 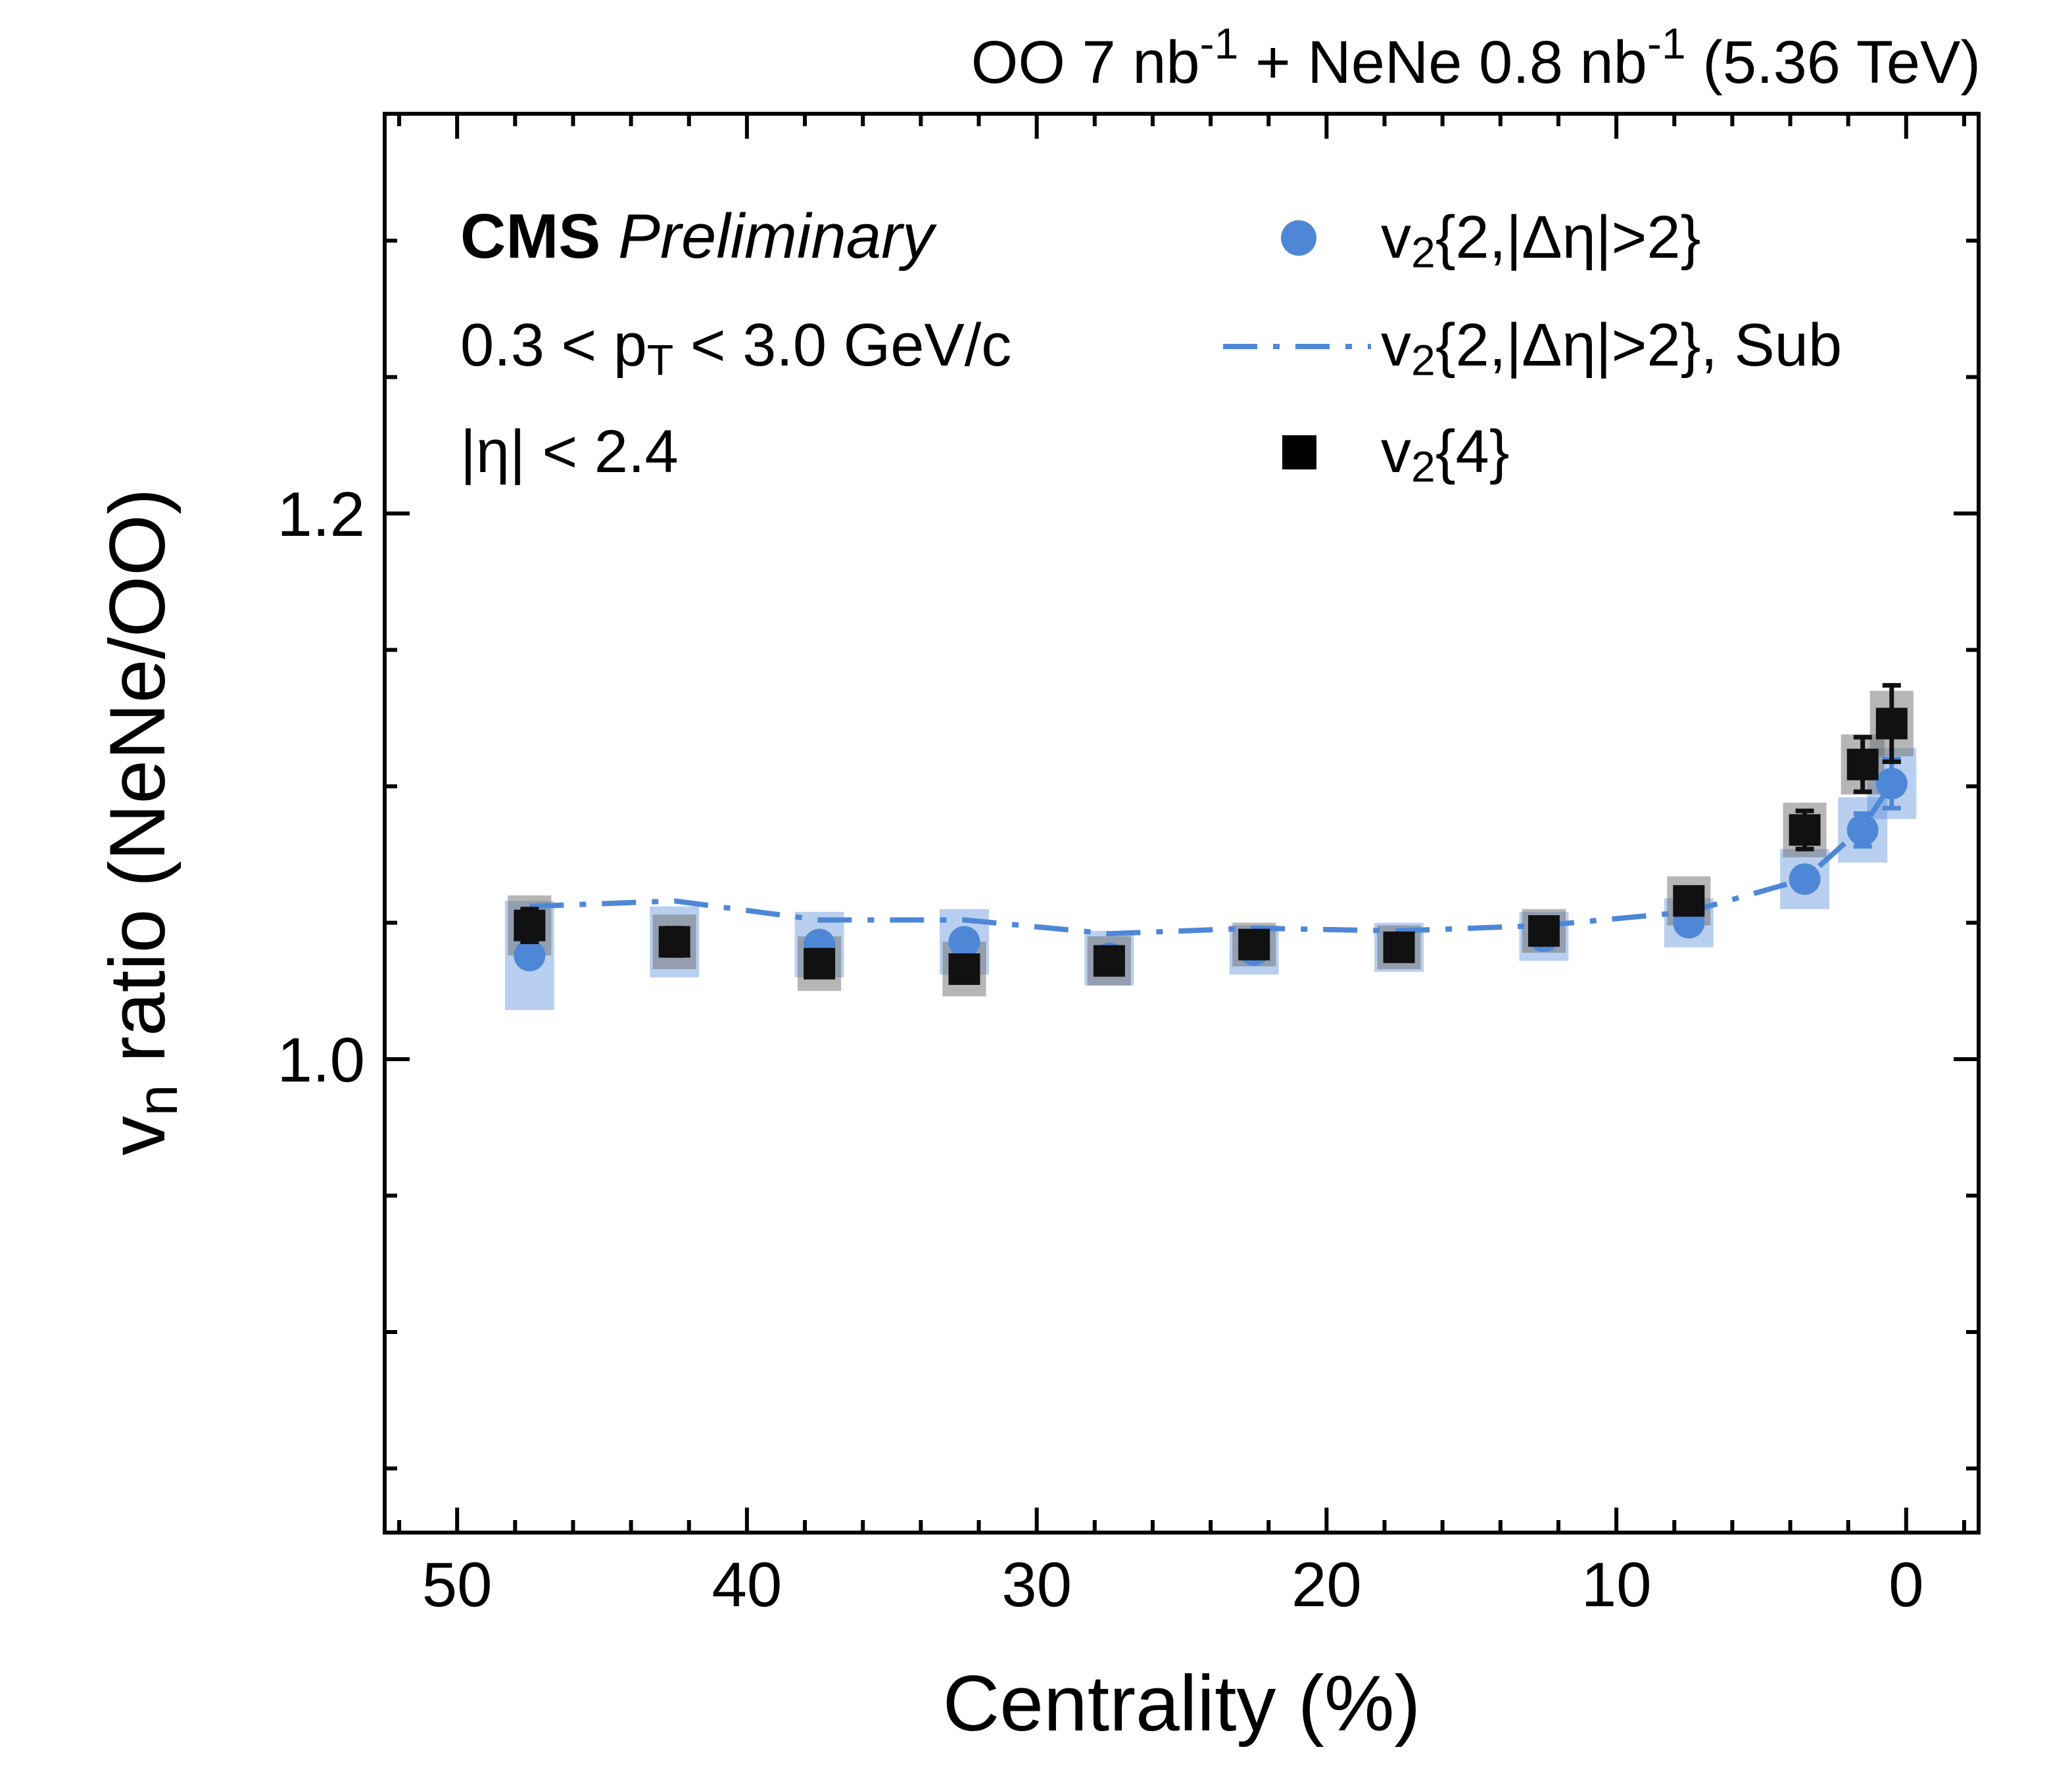 I want to click on y-tick-label: 1.0, so click(x=321, y=1060).